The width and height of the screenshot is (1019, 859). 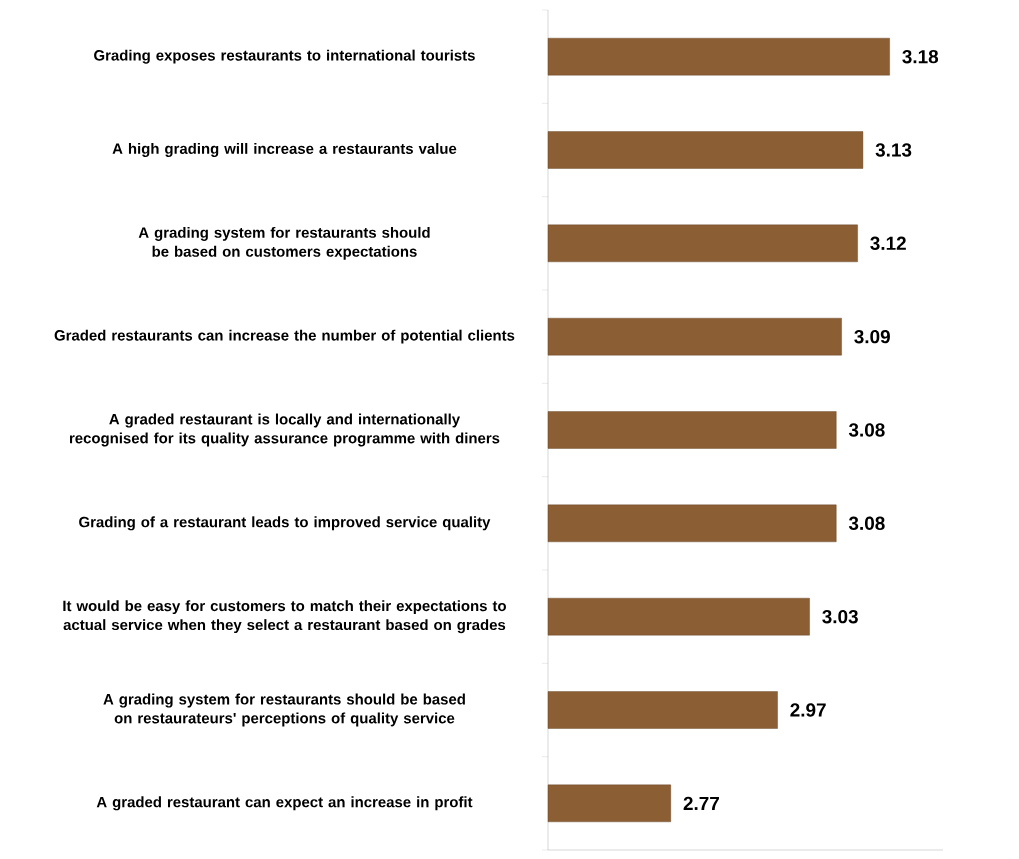 I want to click on y-tick-label: A high grading will increase a restaurants value, so click(x=284, y=150).